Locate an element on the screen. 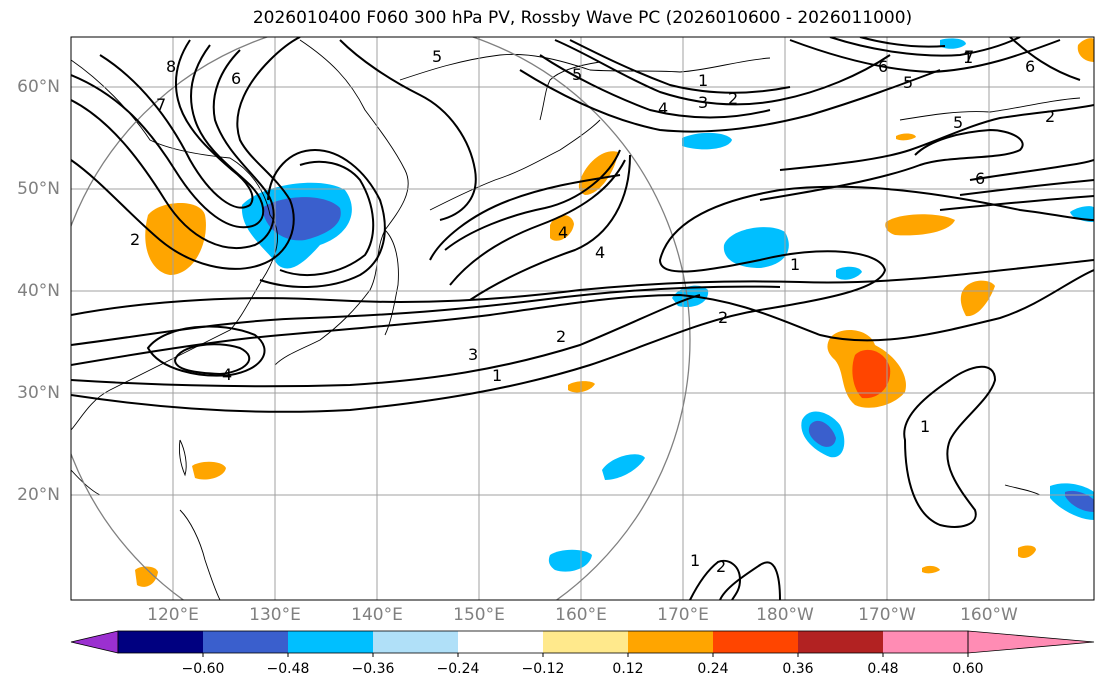 This screenshot has height=692, width=1105. strong-positive-anomaly is located at coordinates (871, 374).